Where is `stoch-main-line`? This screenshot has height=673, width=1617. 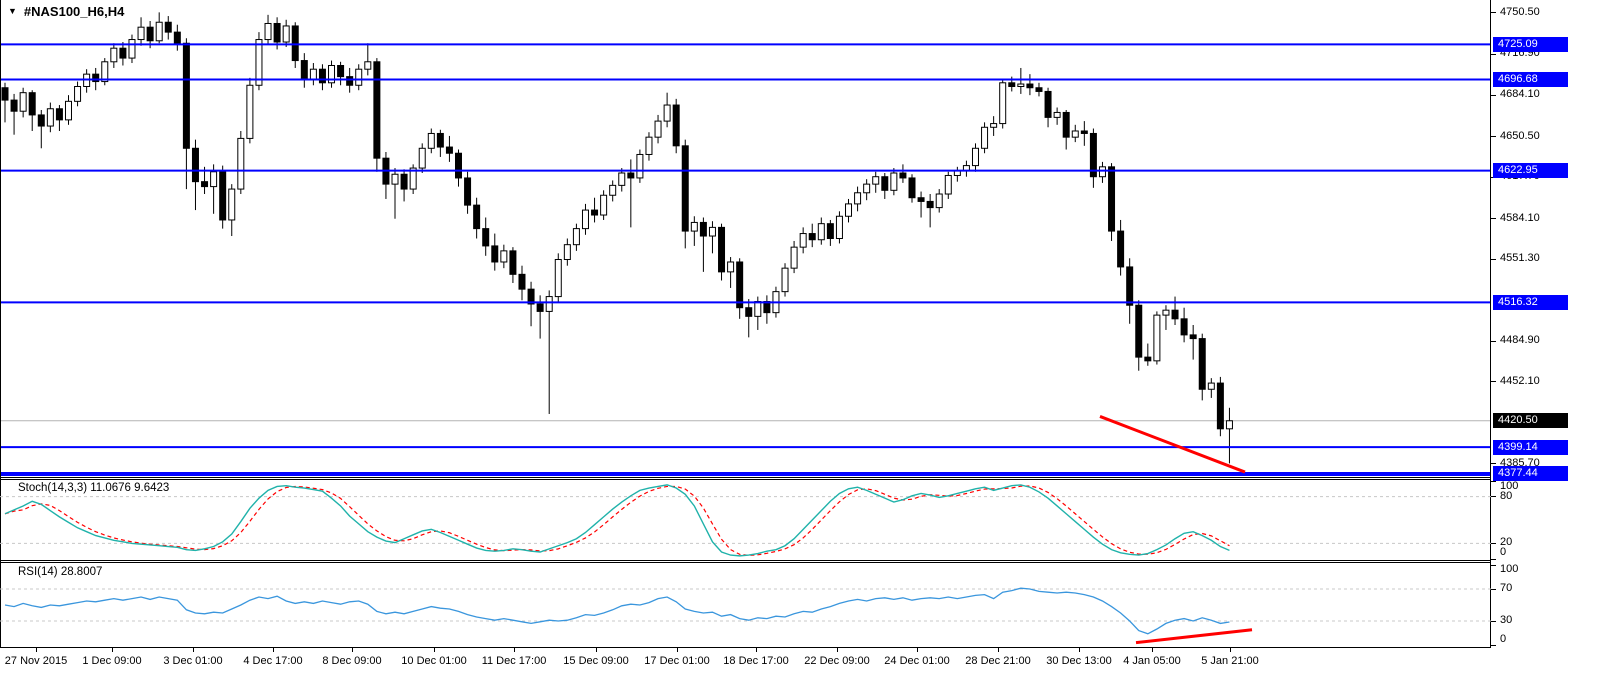
stoch-main-line is located at coordinates (617, 520).